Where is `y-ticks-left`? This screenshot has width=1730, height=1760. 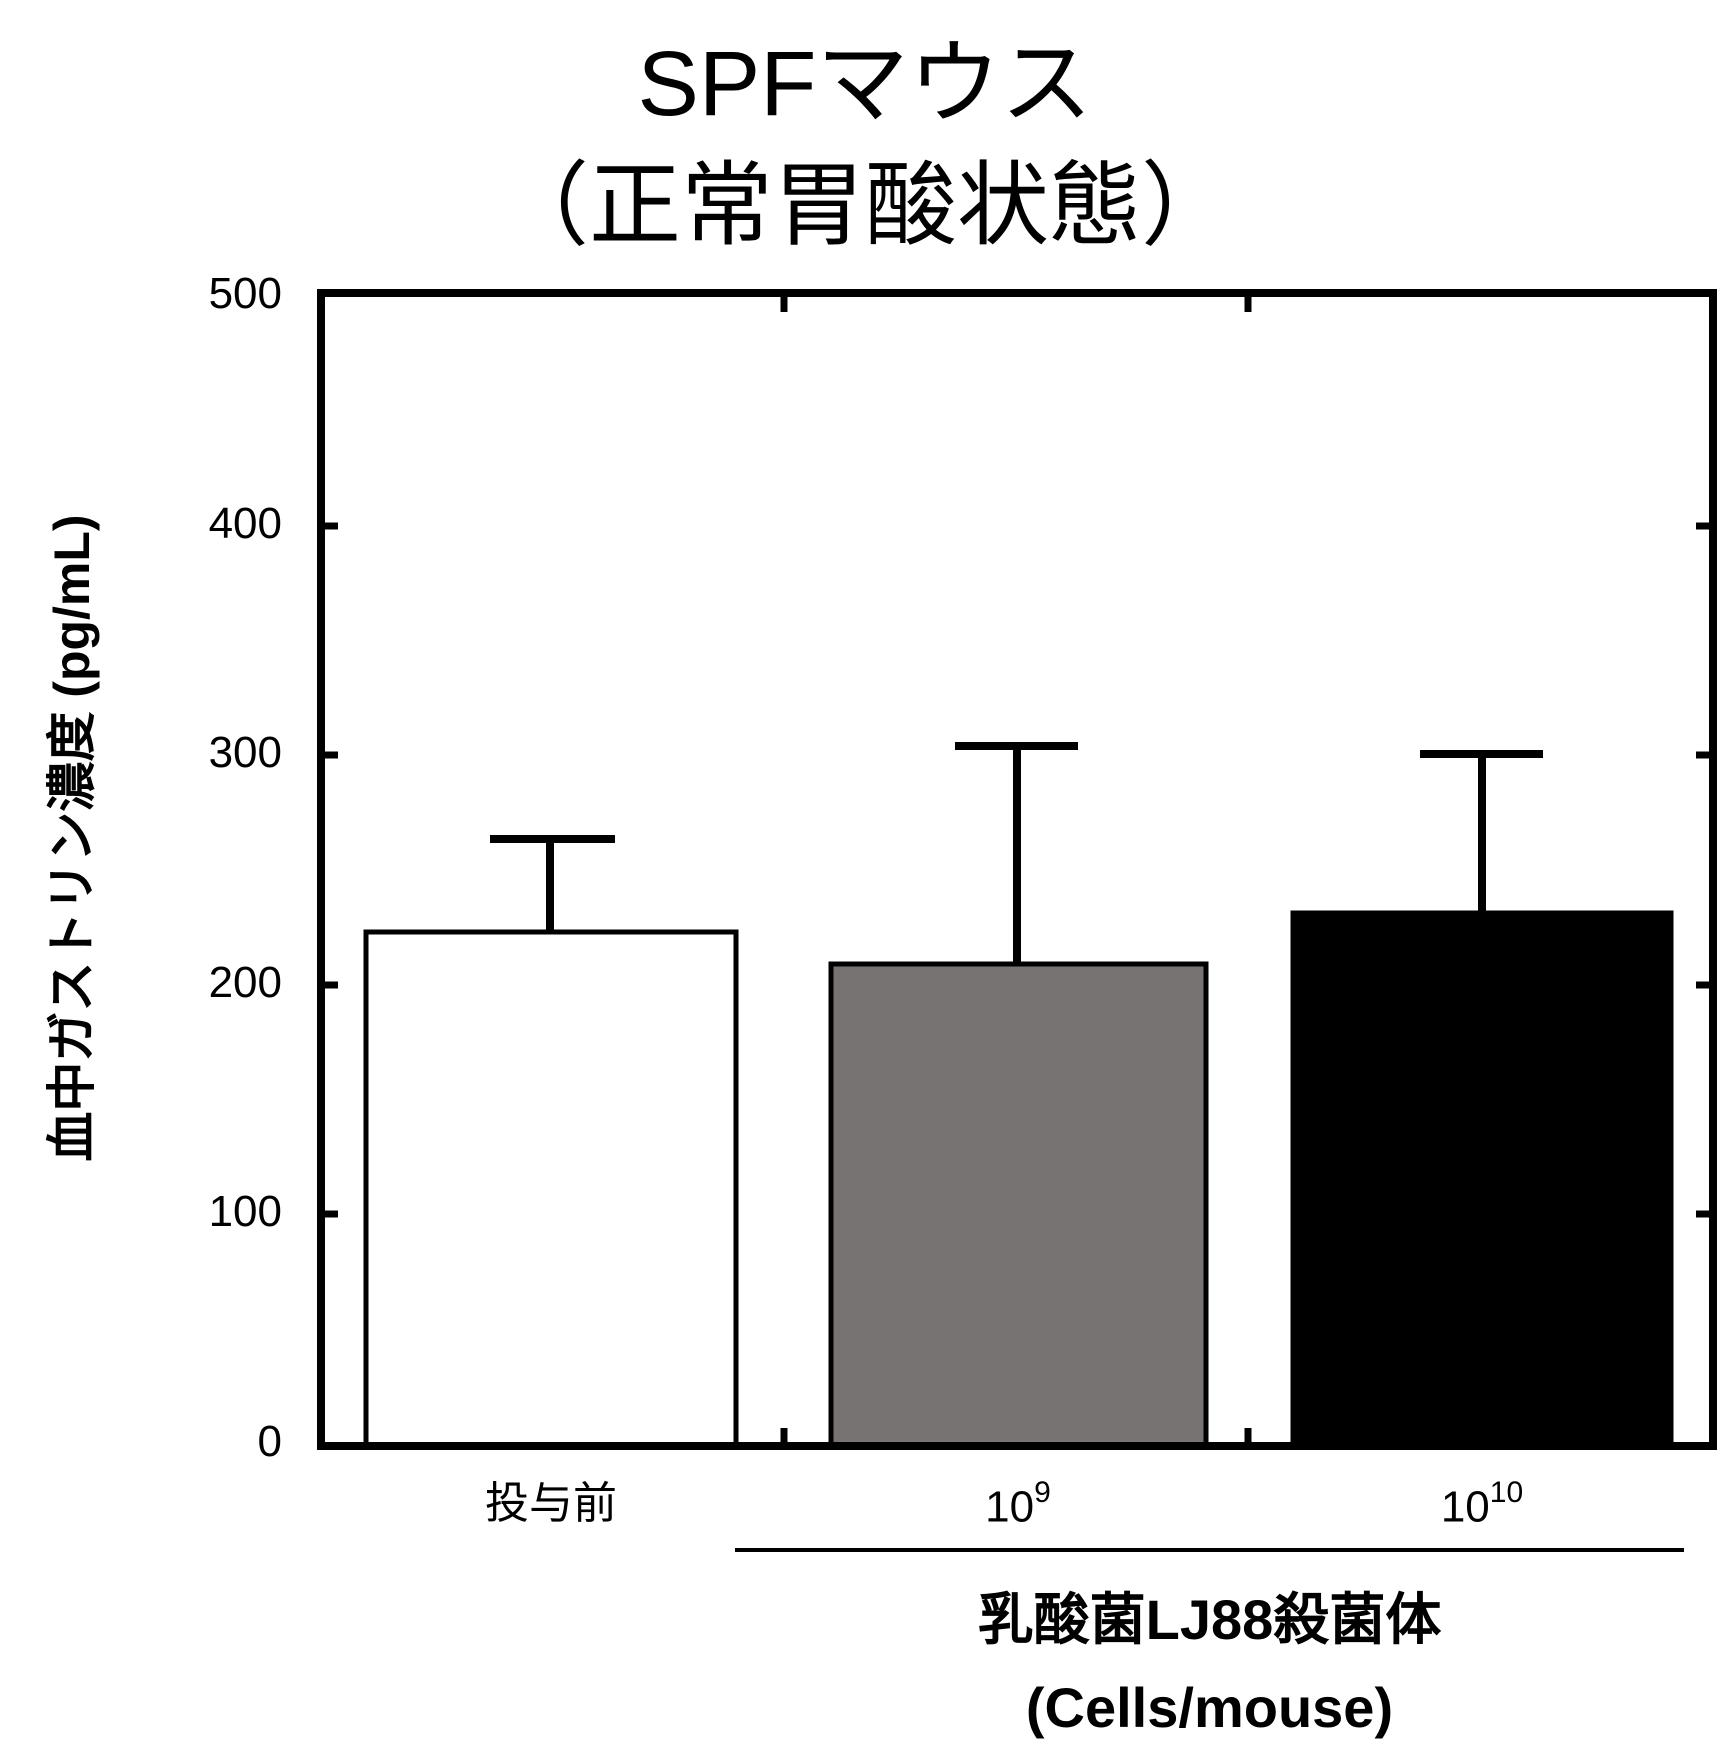 y-ticks-left is located at coordinates (329, 870).